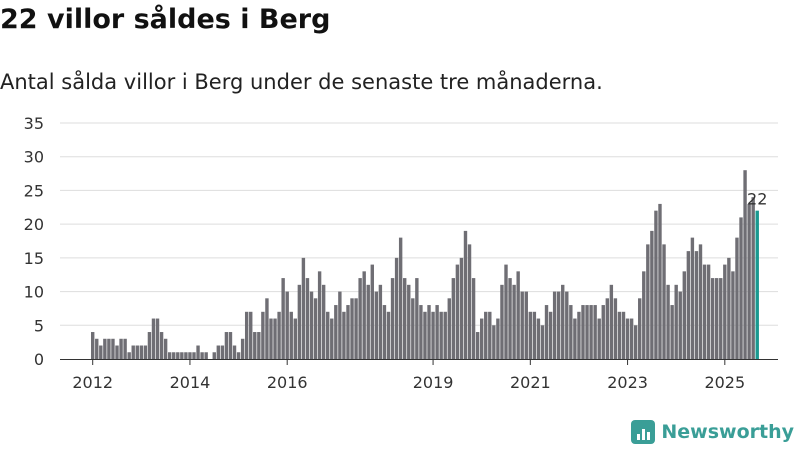 The height and width of the screenshot is (450, 800). I want to click on data-label: 22, so click(757, 199).